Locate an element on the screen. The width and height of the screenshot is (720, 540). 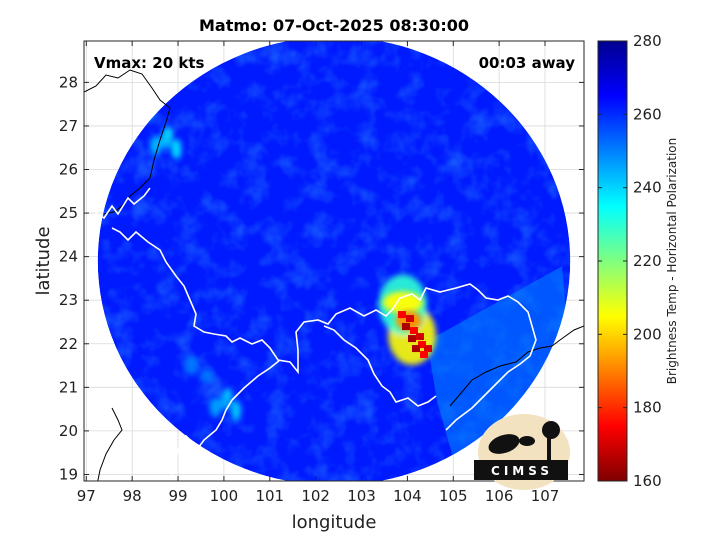
vmax-annotation: Vmax: 20 kts is located at coordinates (149, 63).